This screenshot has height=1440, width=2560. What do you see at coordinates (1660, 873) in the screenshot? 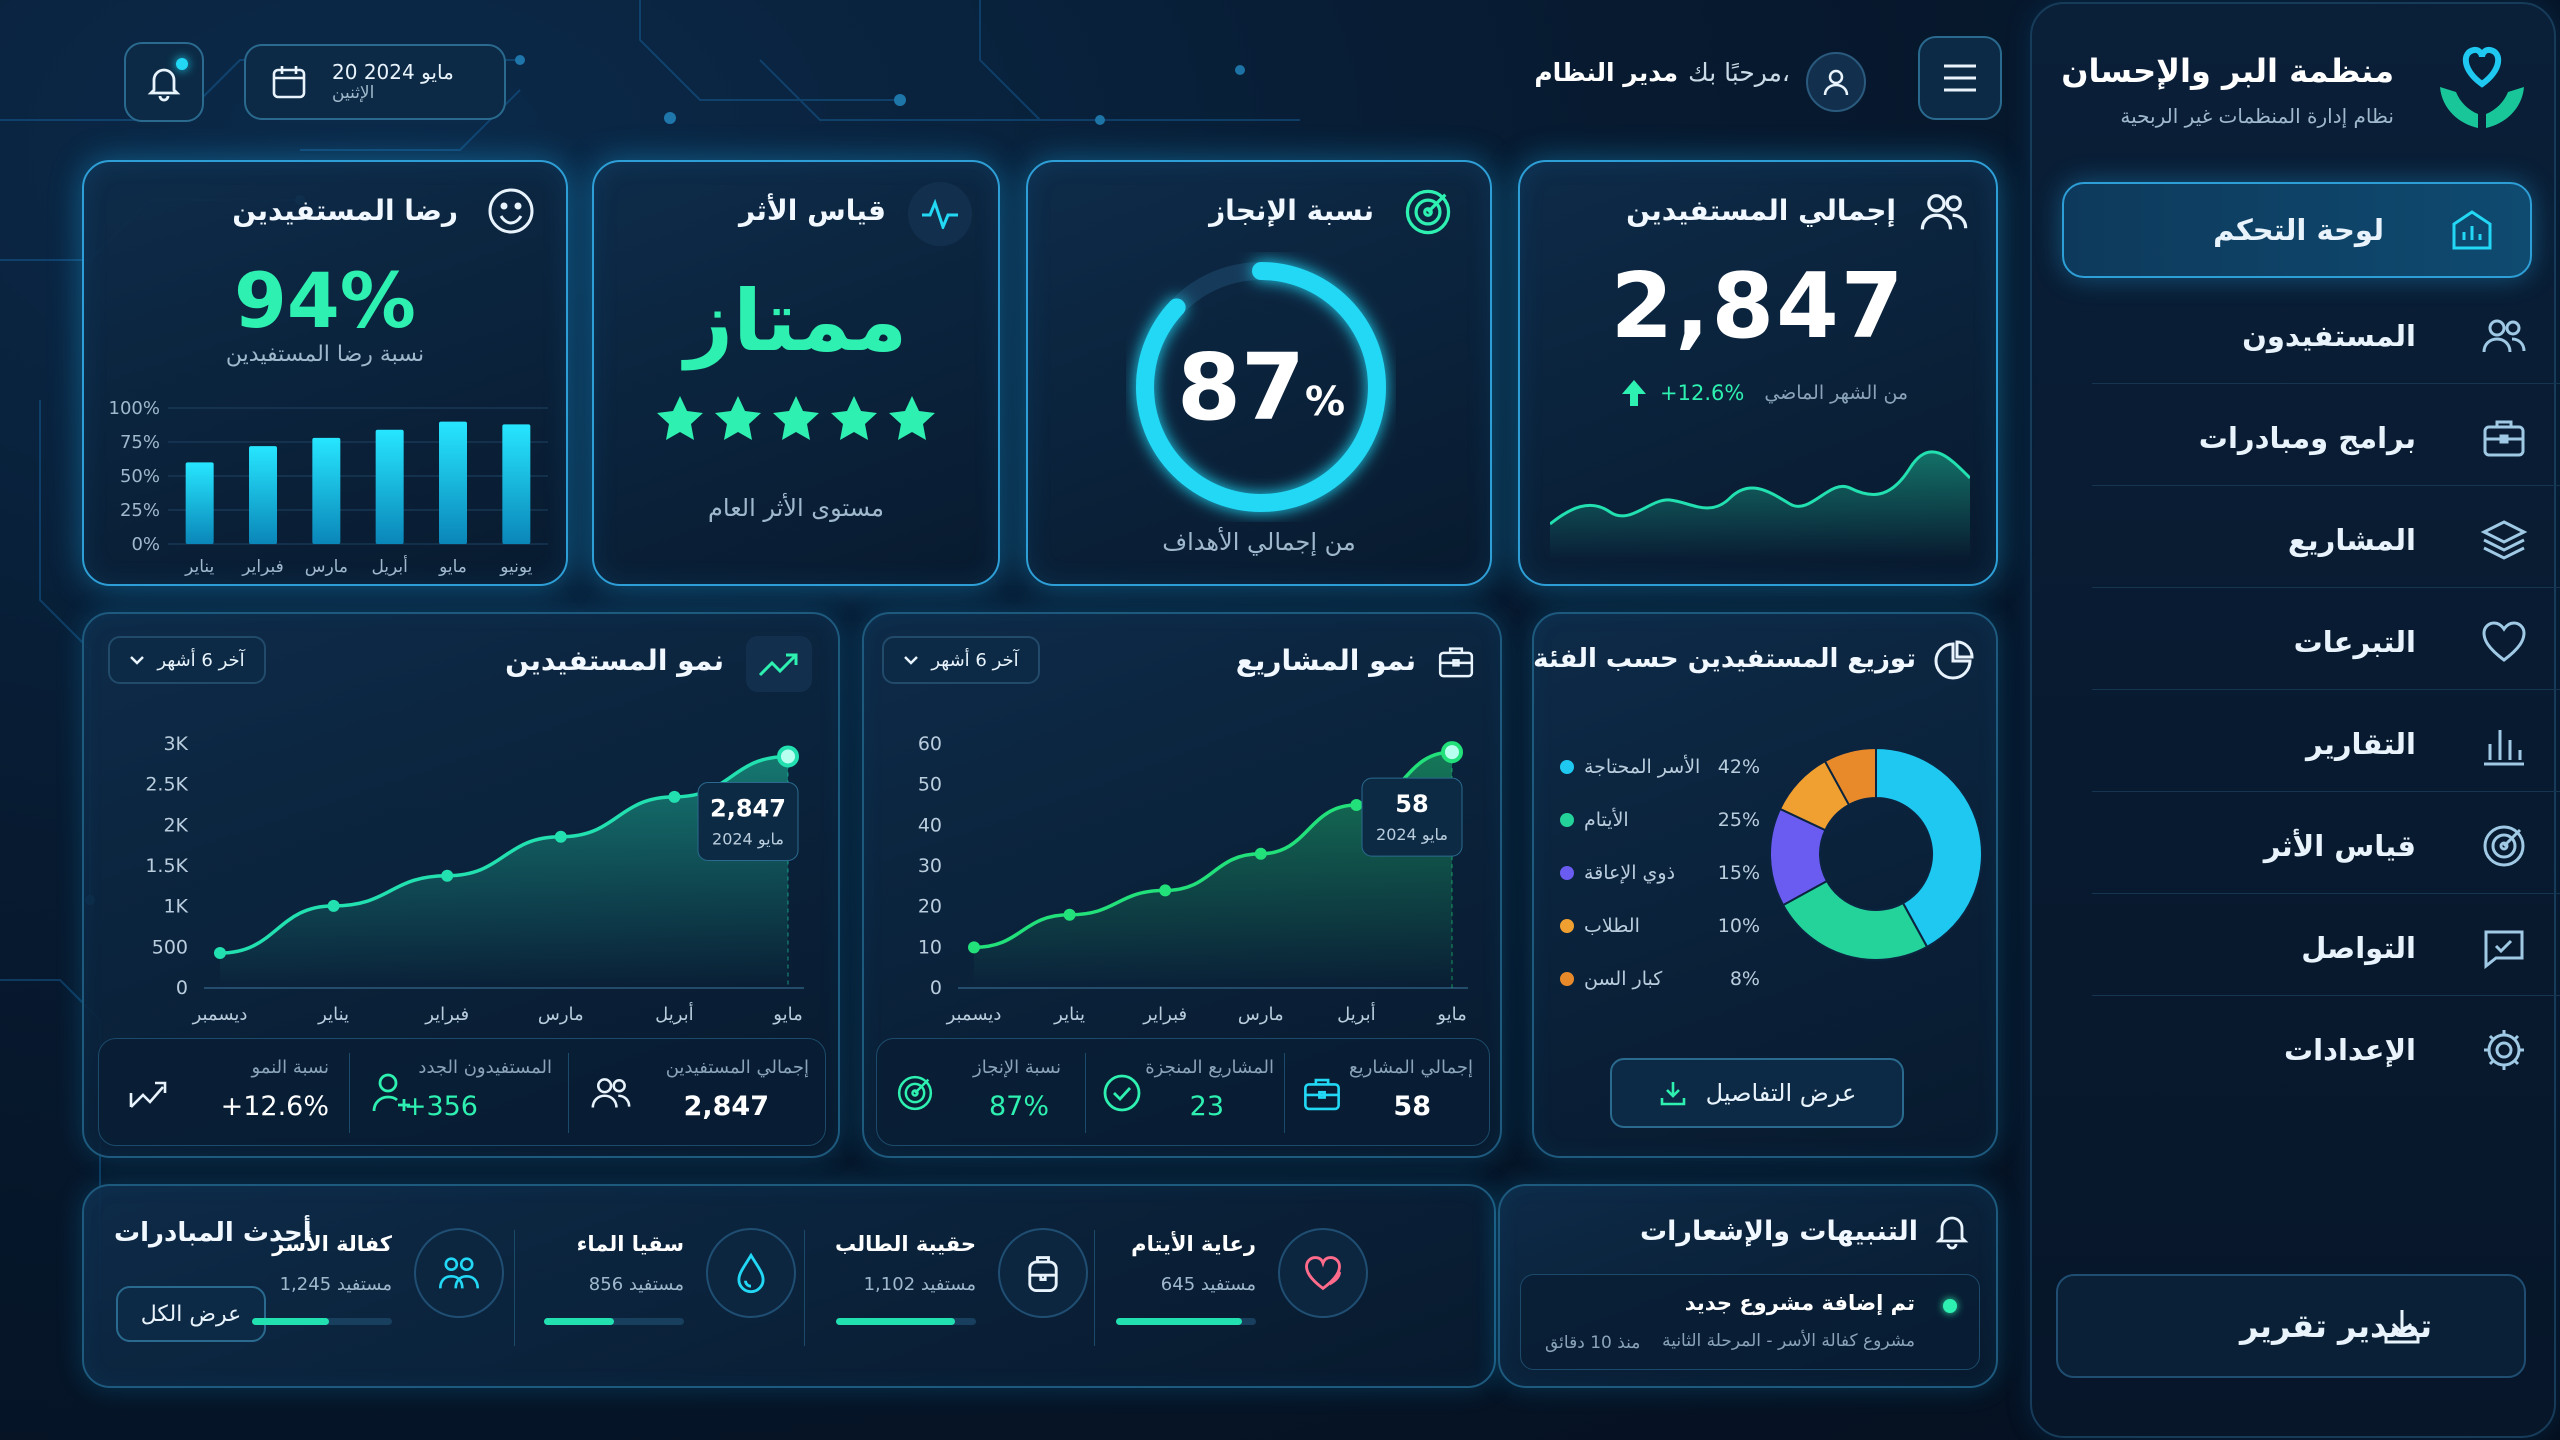
I see `legend-item: ذوي الإعاقة 15%` at bounding box center [1660, 873].